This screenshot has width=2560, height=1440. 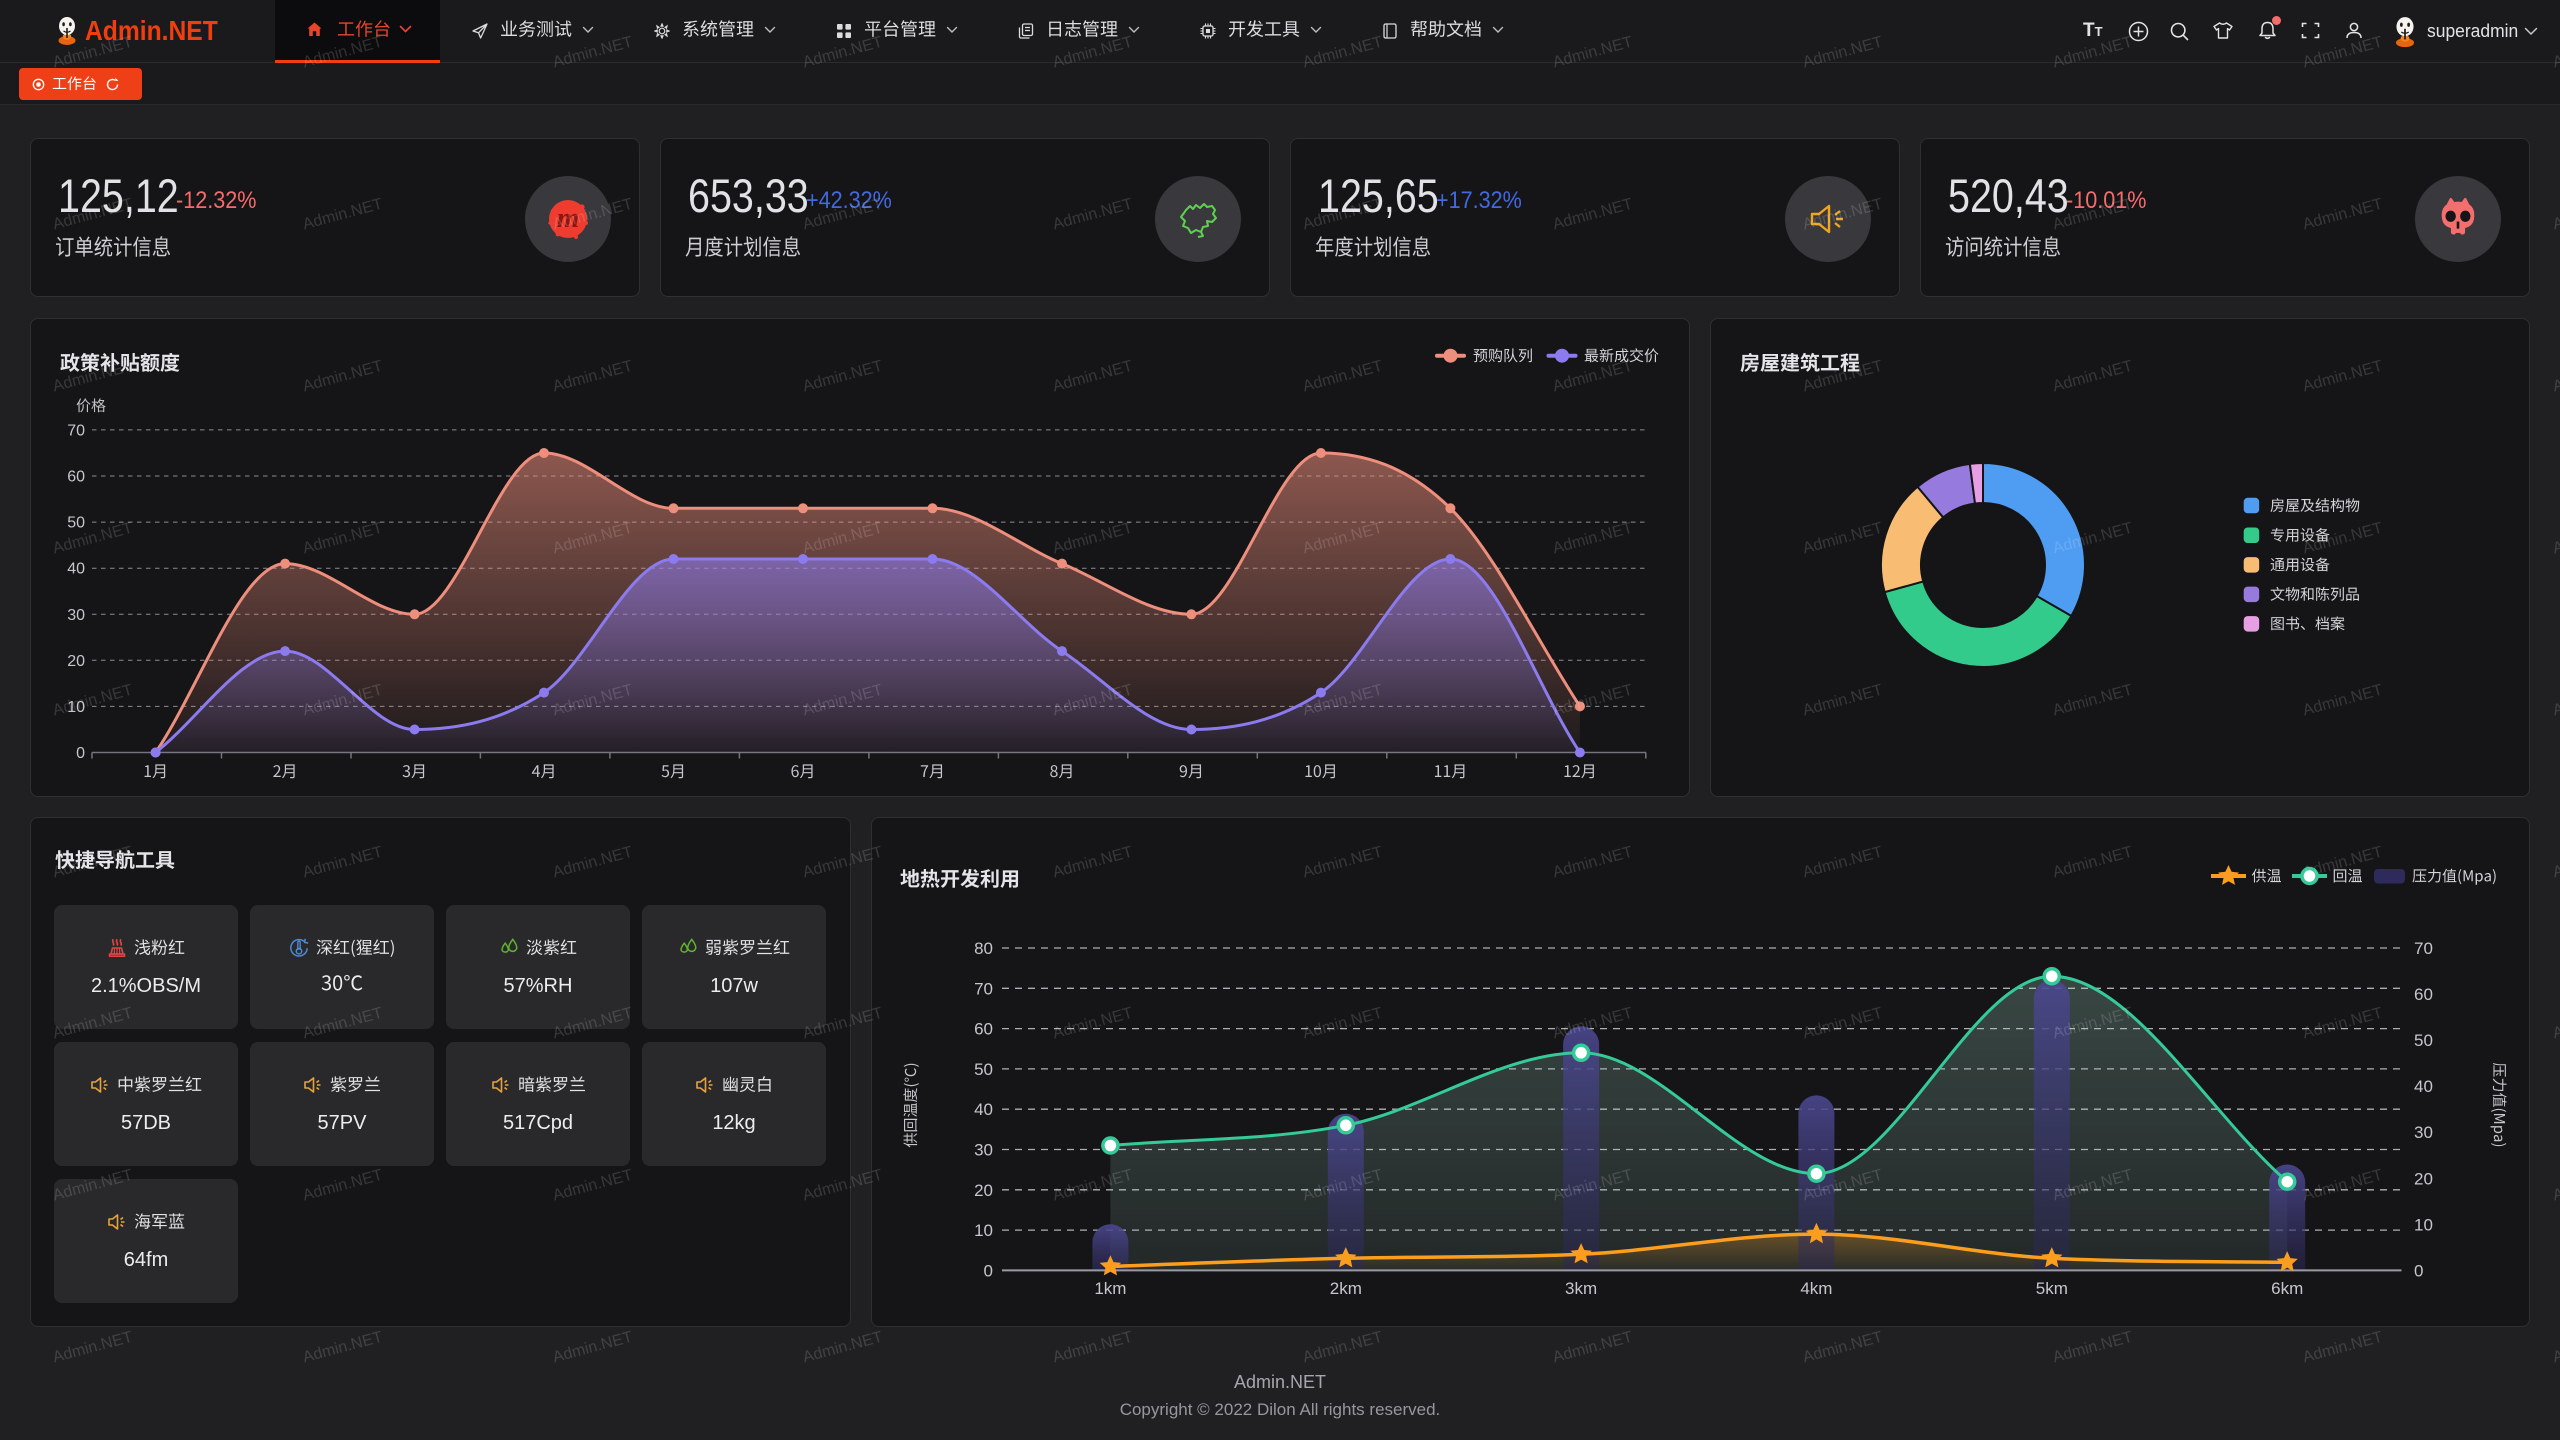 I want to click on svg-text: 1km, so click(x=1110, y=1288).